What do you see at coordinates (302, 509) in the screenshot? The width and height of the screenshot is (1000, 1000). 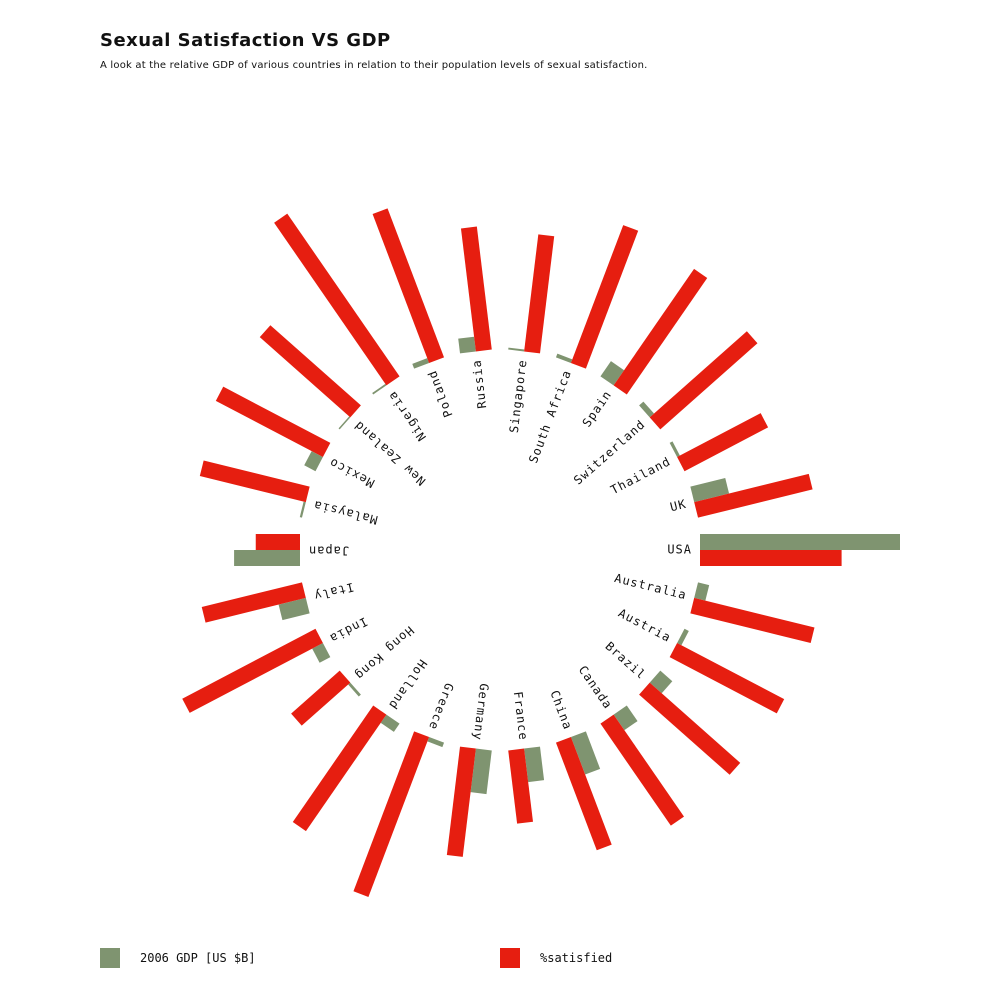 I see `gdp-bar-malaysia` at bounding box center [302, 509].